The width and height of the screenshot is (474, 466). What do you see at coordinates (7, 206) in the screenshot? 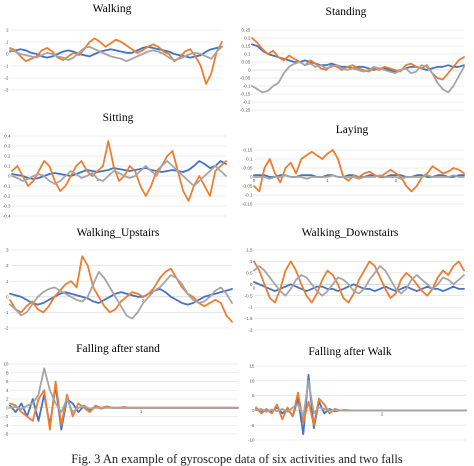
I see `y-tick-label: -0.3` at bounding box center [7, 206].